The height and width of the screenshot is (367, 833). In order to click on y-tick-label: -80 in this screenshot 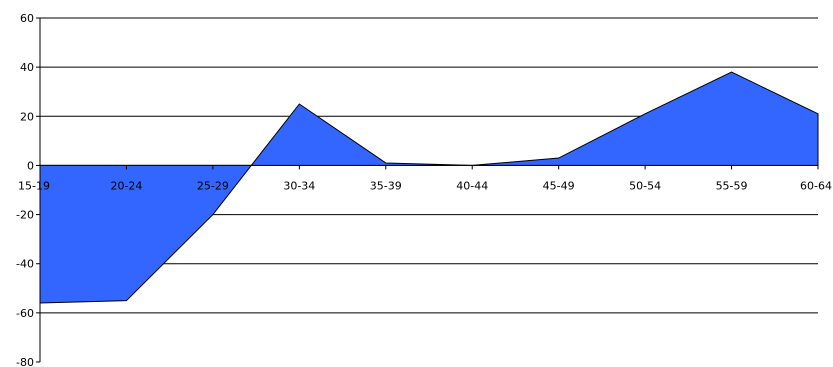, I will do `click(25, 361)`.